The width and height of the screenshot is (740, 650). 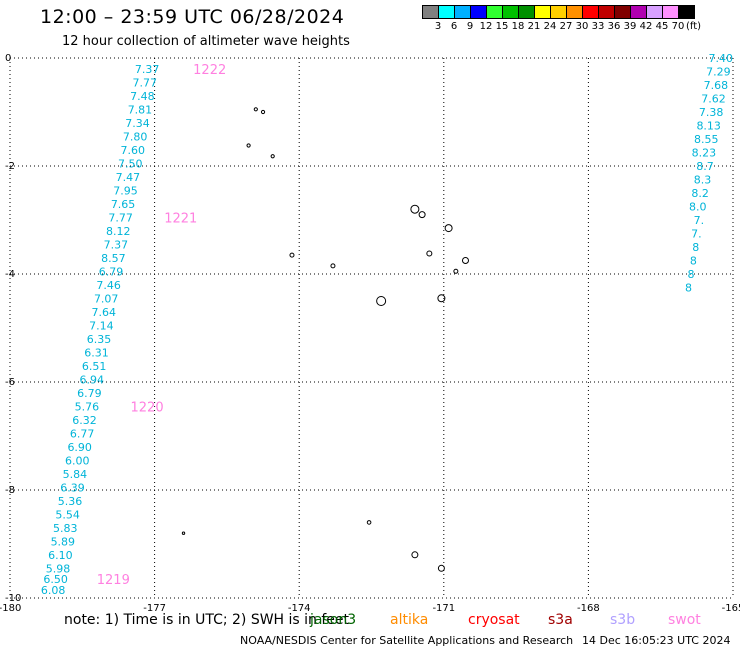 What do you see at coordinates (132, 150) in the screenshot?
I see `wave-height-value: 7.60` at bounding box center [132, 150].